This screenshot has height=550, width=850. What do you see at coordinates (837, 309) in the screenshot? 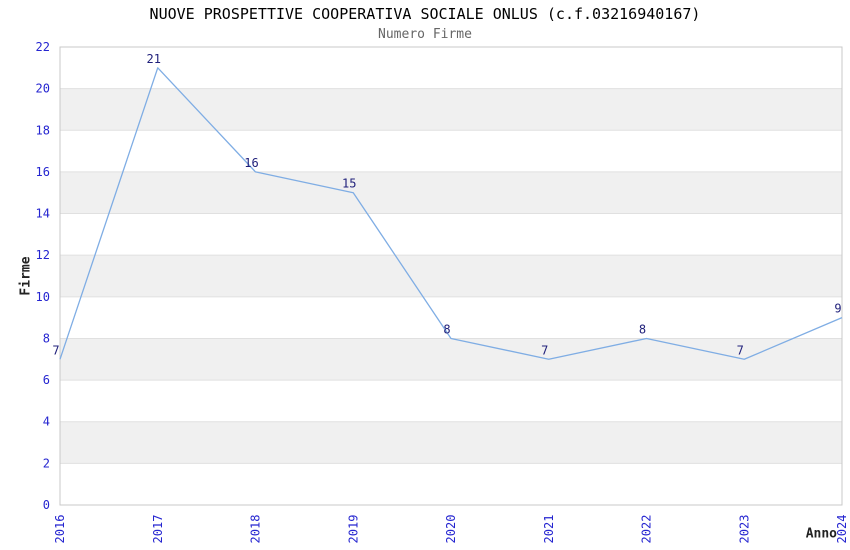
I see `data-point-label: 9` at bounding box center [837, 309].